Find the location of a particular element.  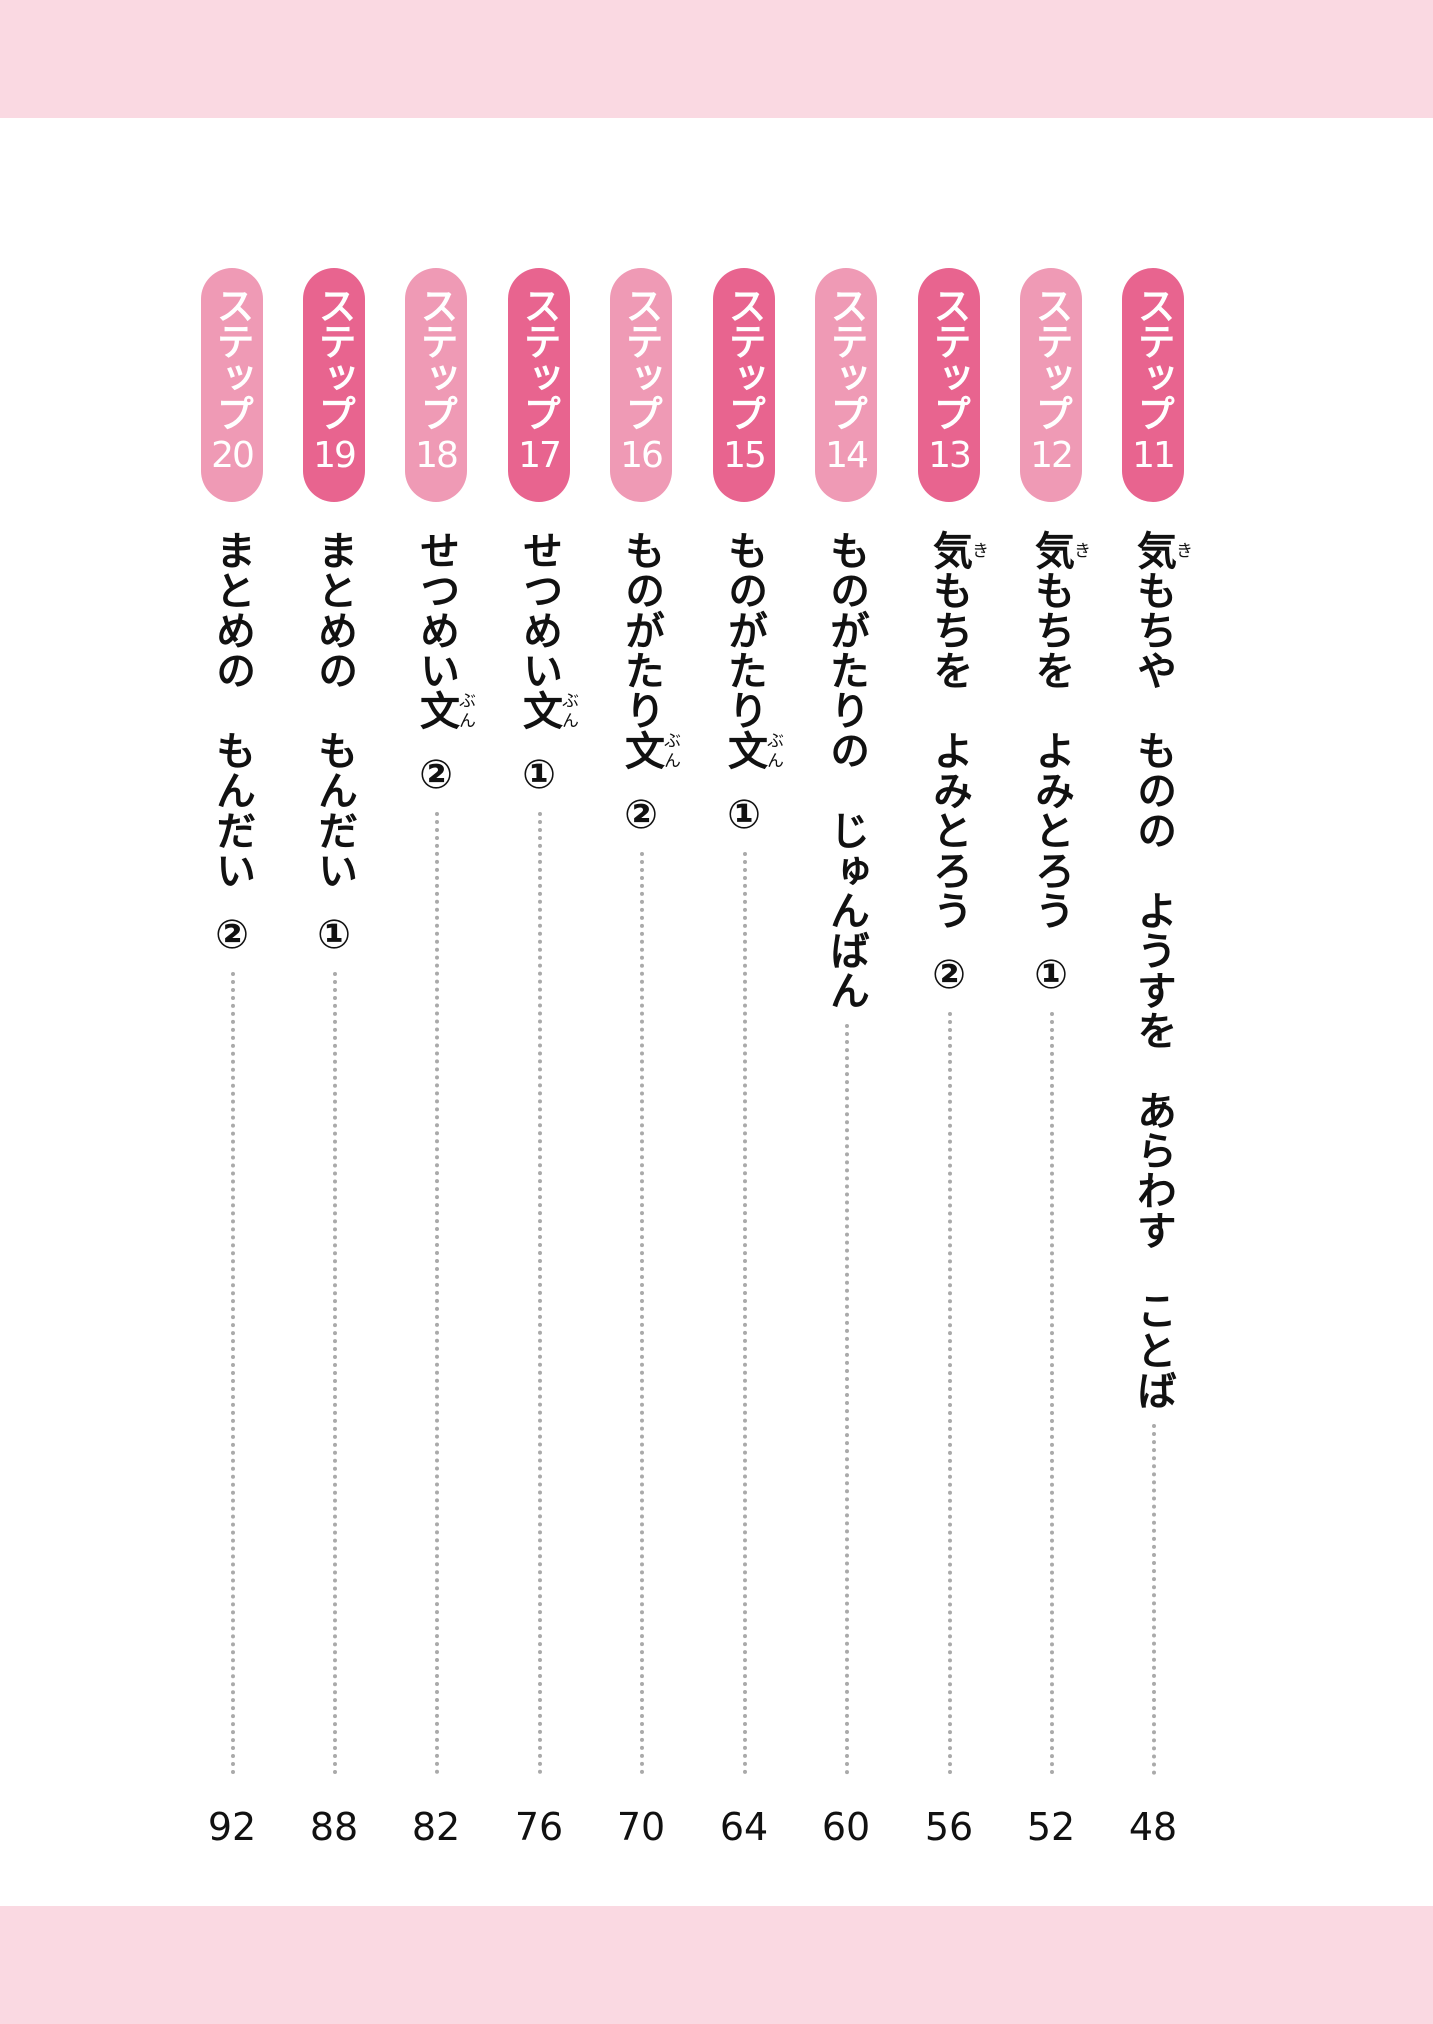

toc-entry: ステップ 20 まとめの もんだい ② 92 is located at coordinates (232, 1068).